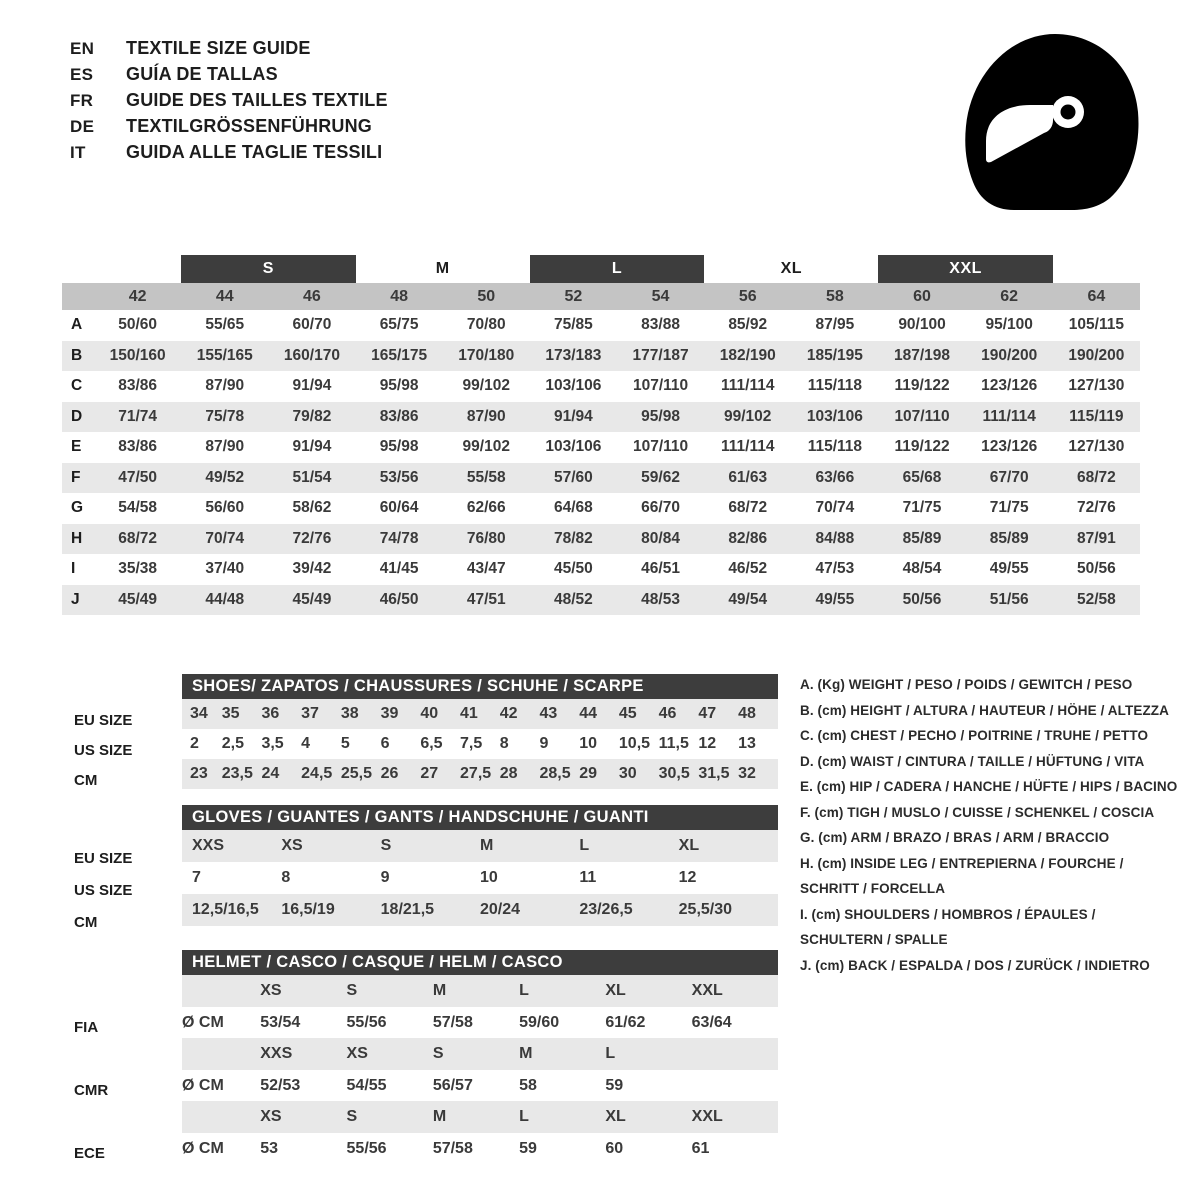 This screenshot has width=1200, height=1200. What do you see at coordinates (835, 477) in the screenshot?
I see `measurement-cell: 63/66` at bounding box center [835, 477].